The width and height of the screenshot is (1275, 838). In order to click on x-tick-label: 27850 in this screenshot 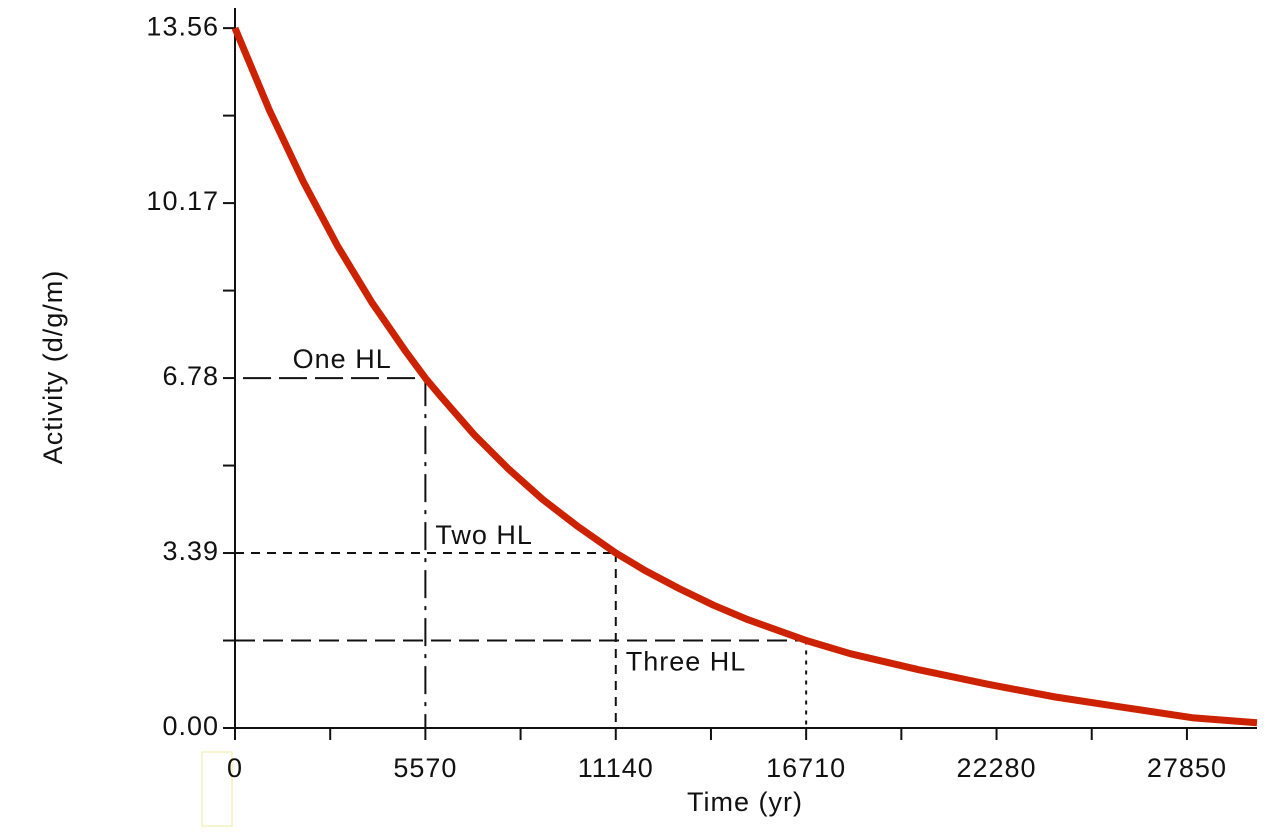, I will do `click(1187, 768)`.